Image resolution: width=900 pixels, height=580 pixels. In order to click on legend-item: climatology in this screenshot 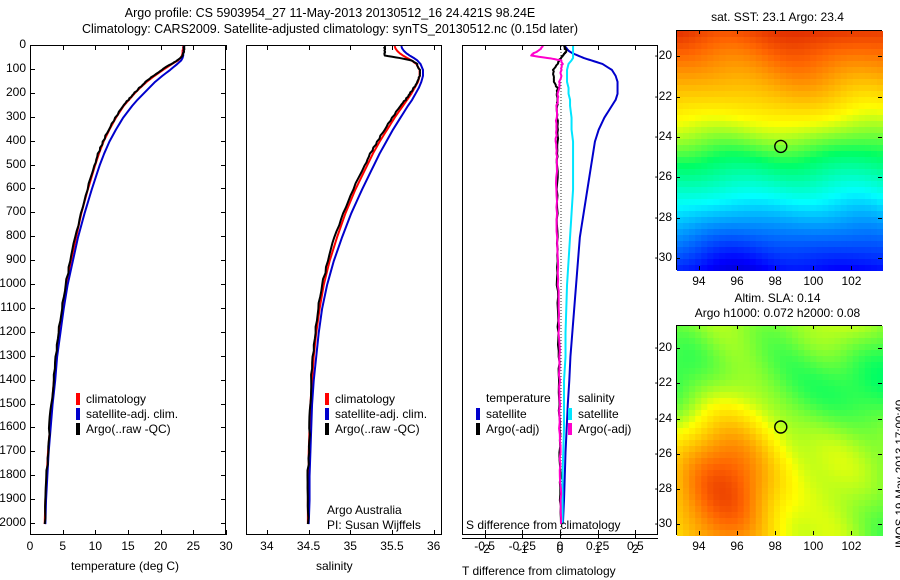, I will do `click(127, 398)`.